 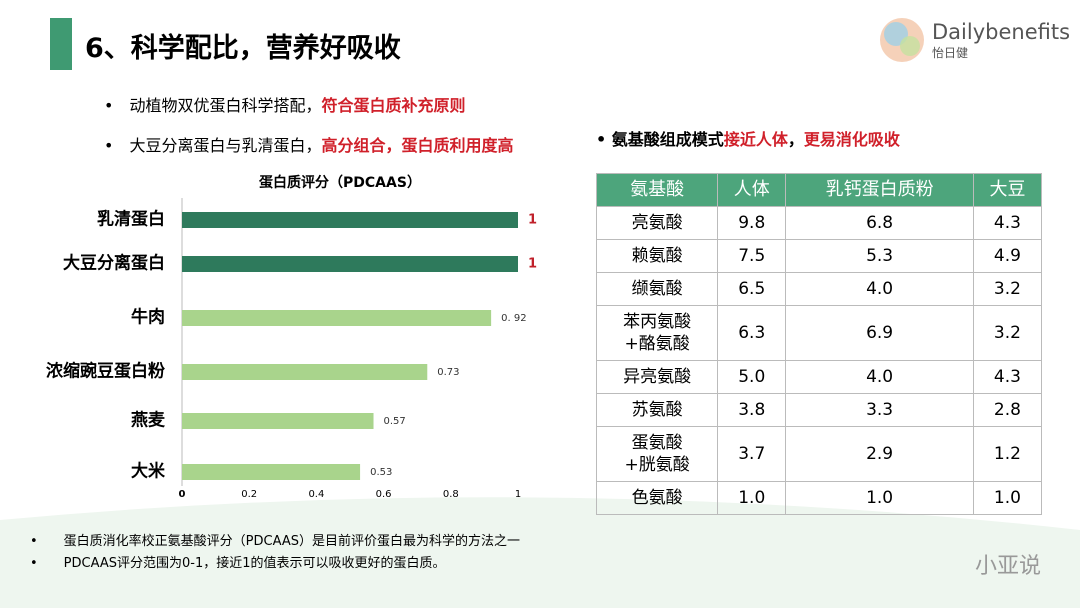 What do you see at coordinates (657, 498) in the screenshot?
I see `table-cell: 色氨酸` at bounding box center [657, 498].